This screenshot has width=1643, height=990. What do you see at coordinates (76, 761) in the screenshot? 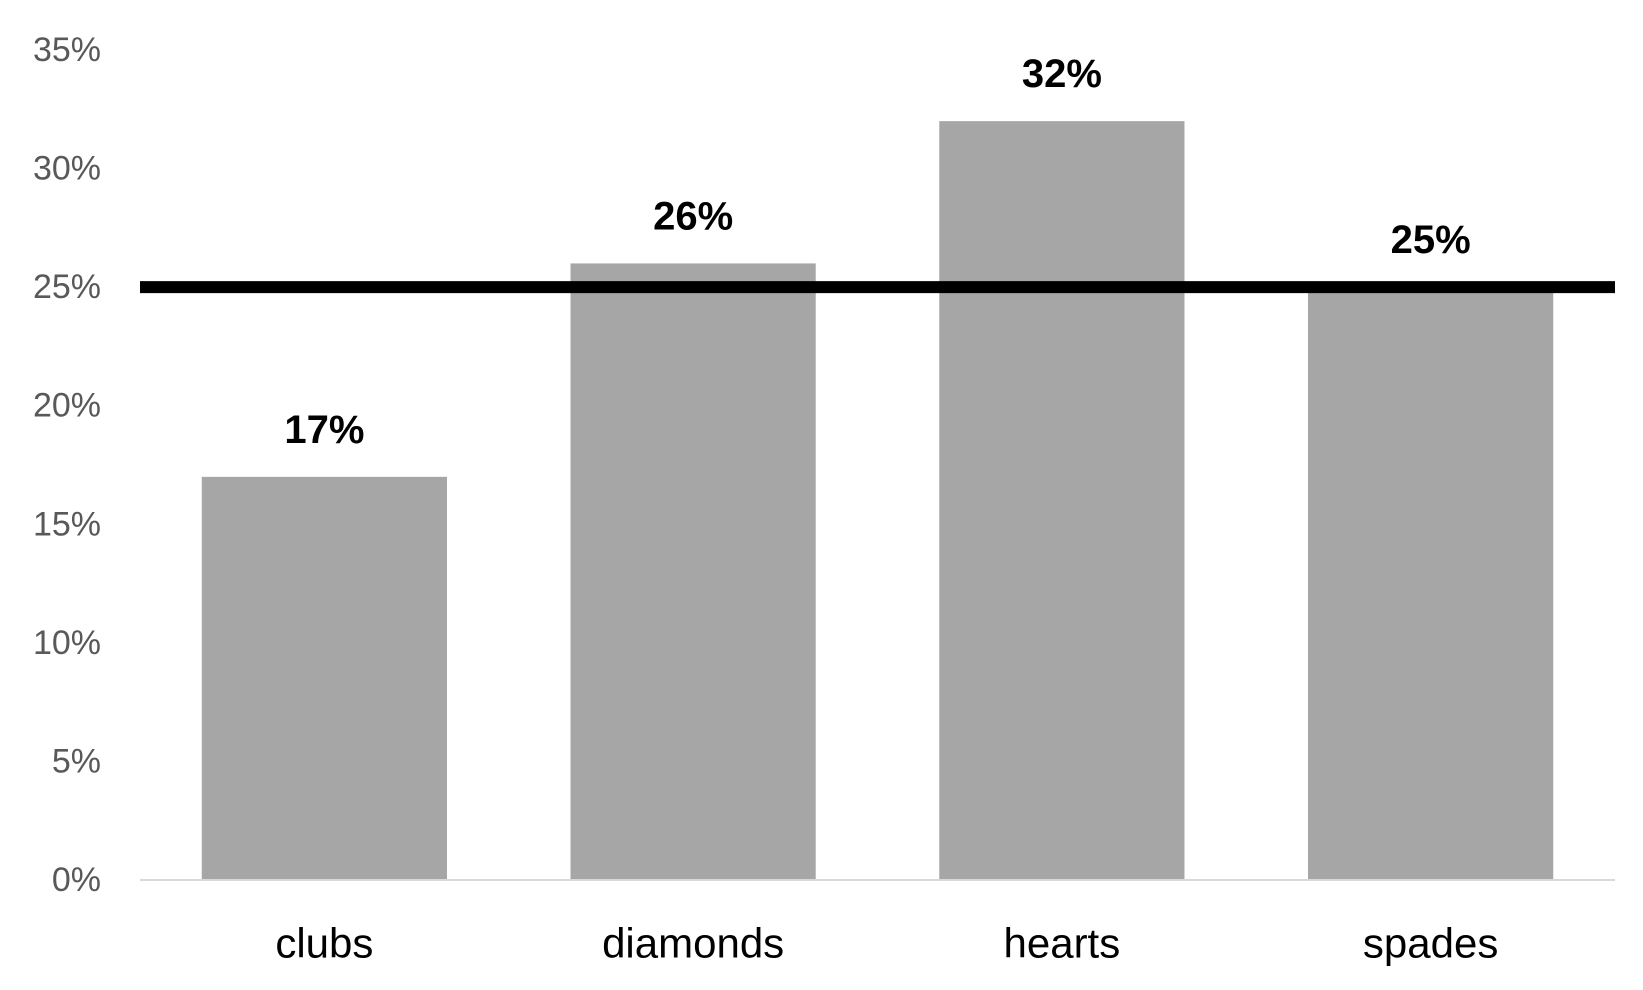
I see `y-tick-label: 5%` at bounding box center [76, 761].